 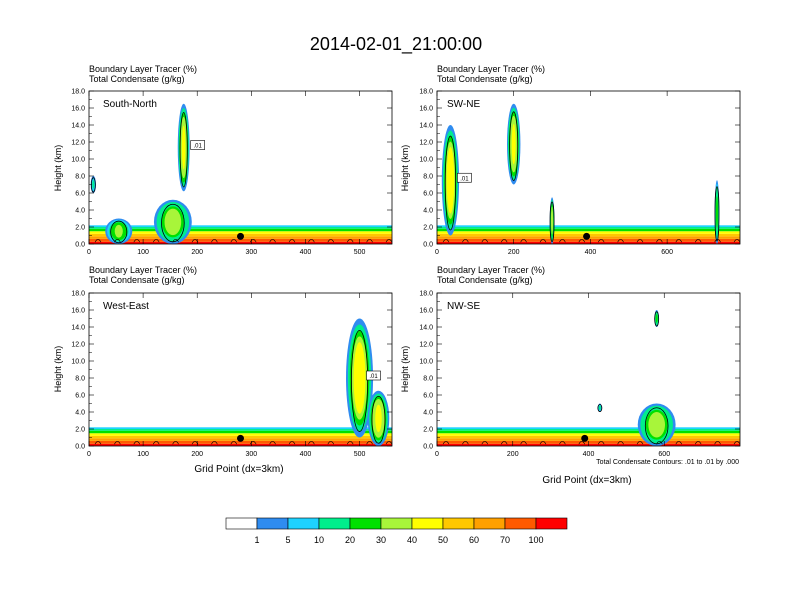 What do you see at coordinates (588, 378) in the screenshot?
I see `tracer-field` at bounding box center [588, 378].